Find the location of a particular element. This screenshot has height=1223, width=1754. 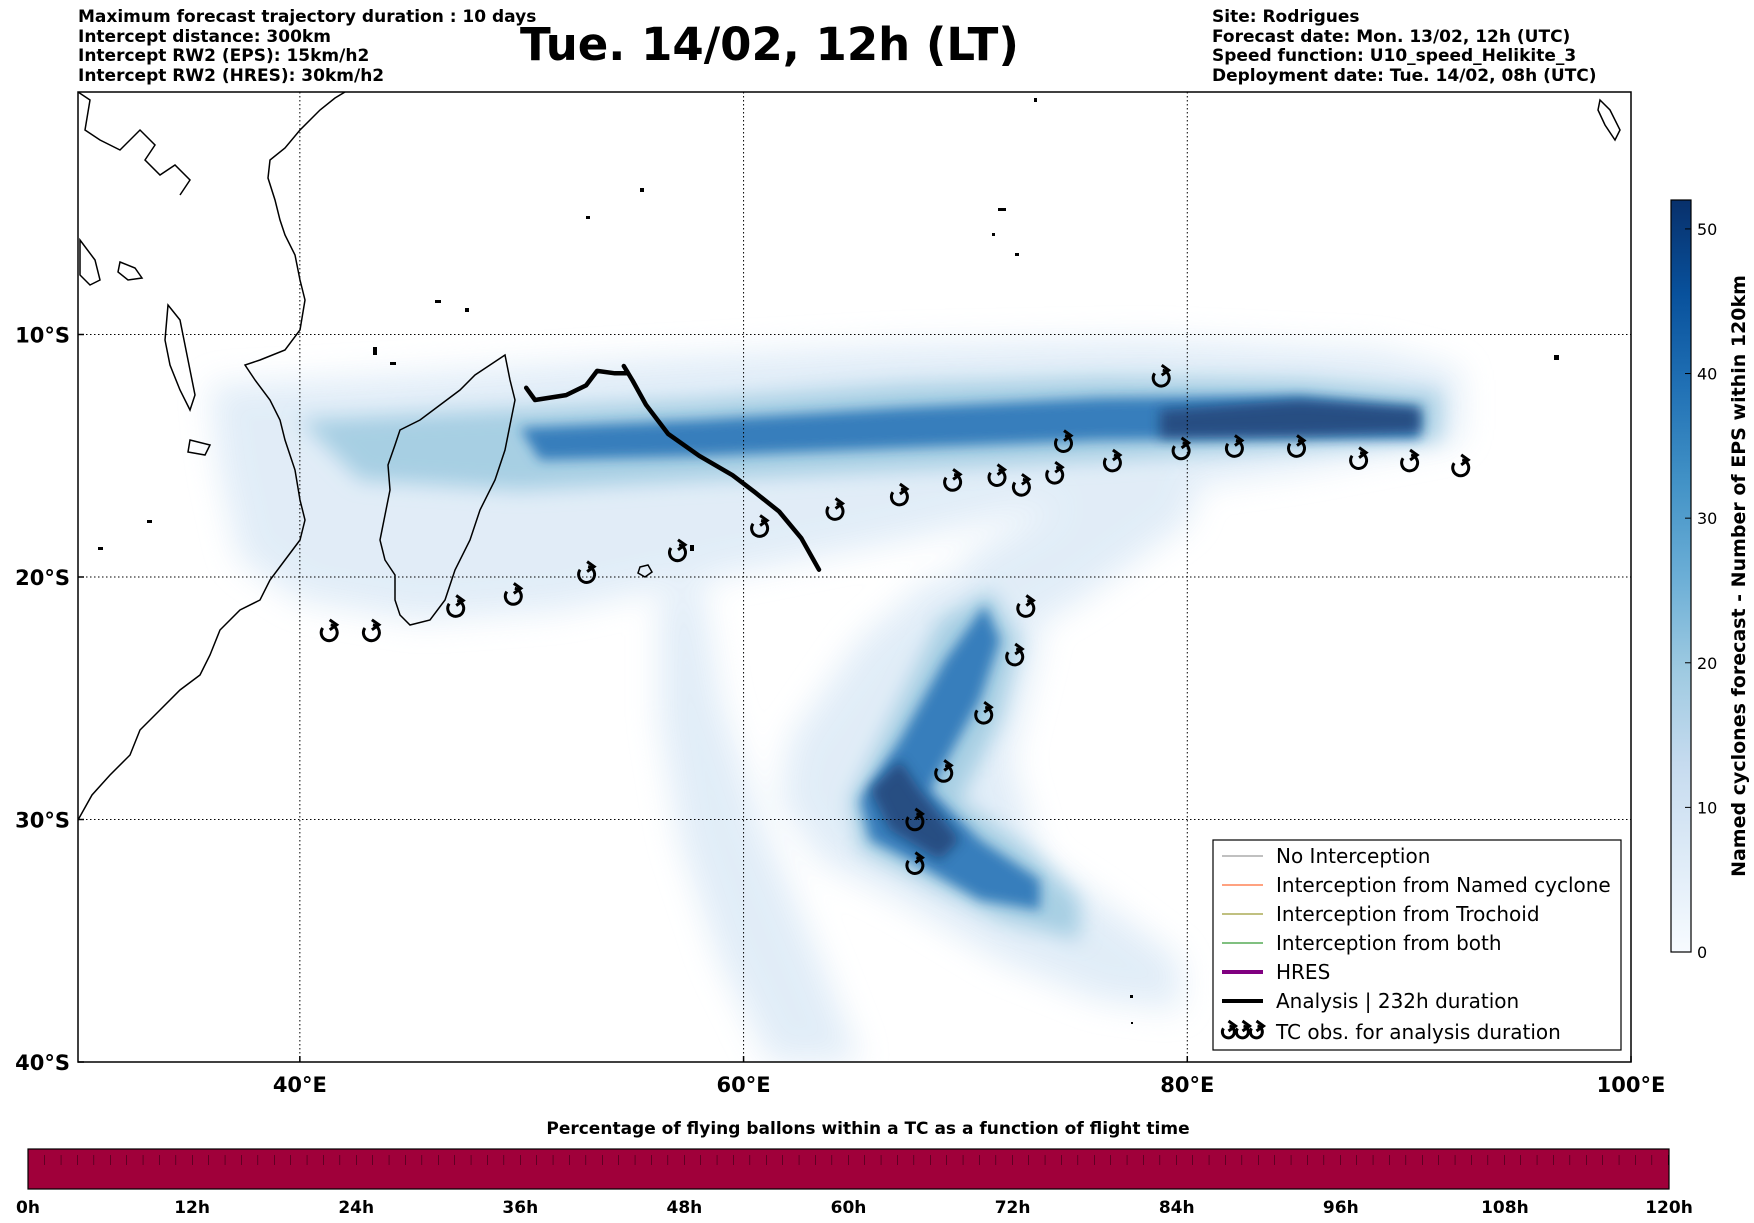

flight-time-label: 12h is located at coordinates (192, 1208).